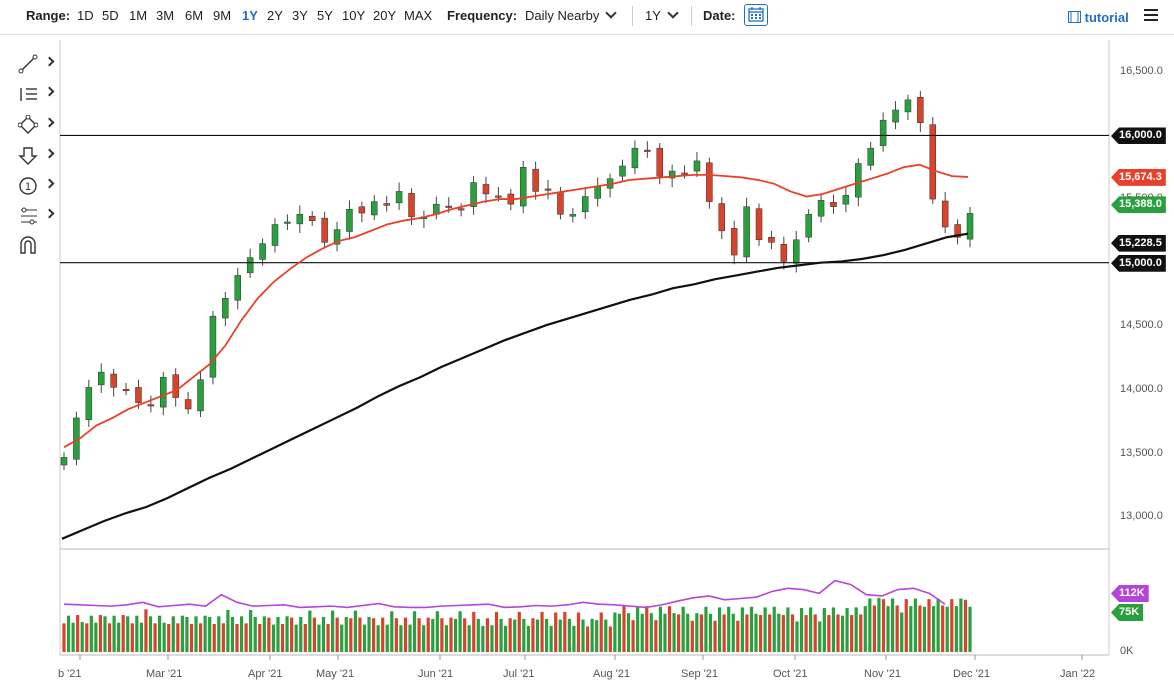 This screenshot has height=690, width=1174. Describe the element at coordinates (36, 125) in the screenshot. I see `shapes-tool-button` at that location.